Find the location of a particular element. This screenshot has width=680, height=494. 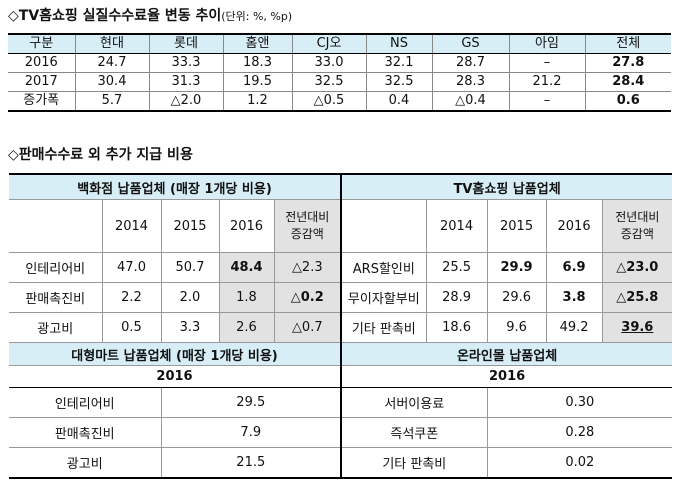

table-row: 광고비 21.5 기타 판촉비 0.02 is located at coordinates (341, 463).